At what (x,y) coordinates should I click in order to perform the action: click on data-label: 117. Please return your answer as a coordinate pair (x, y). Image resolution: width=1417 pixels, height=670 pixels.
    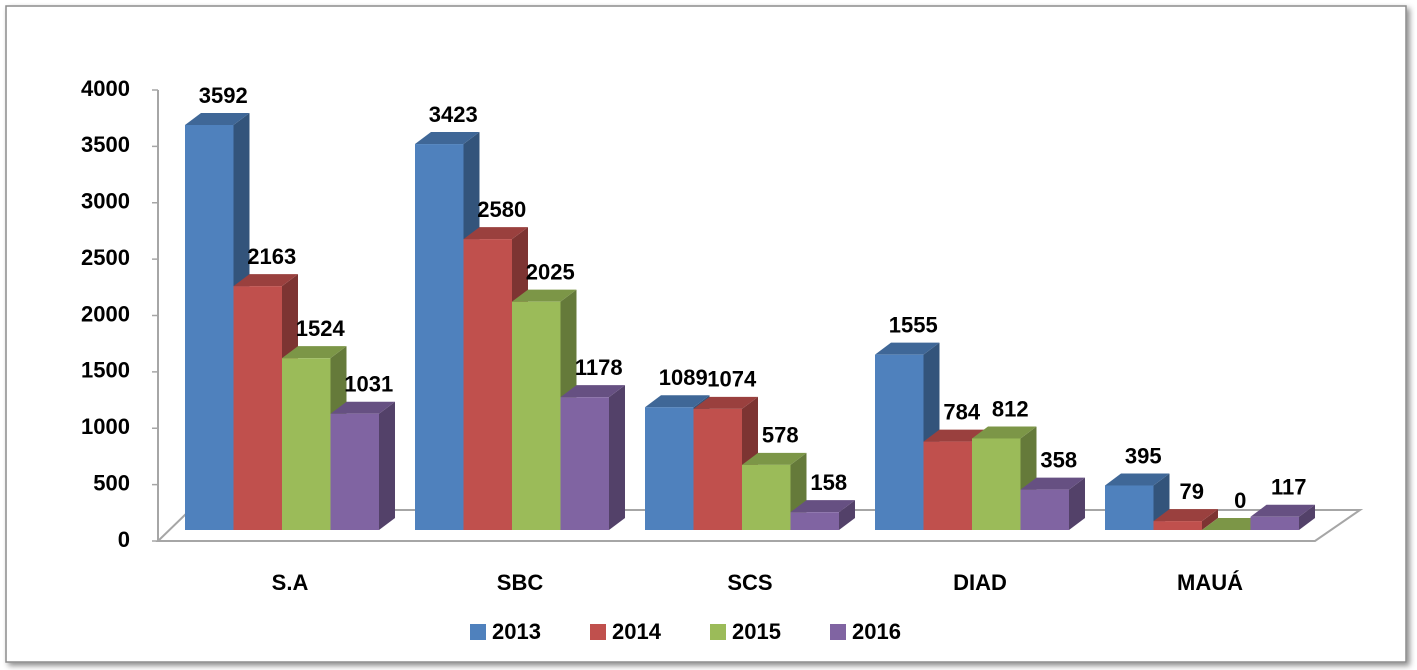
    Looking at the image, I should click on (1289, 487).